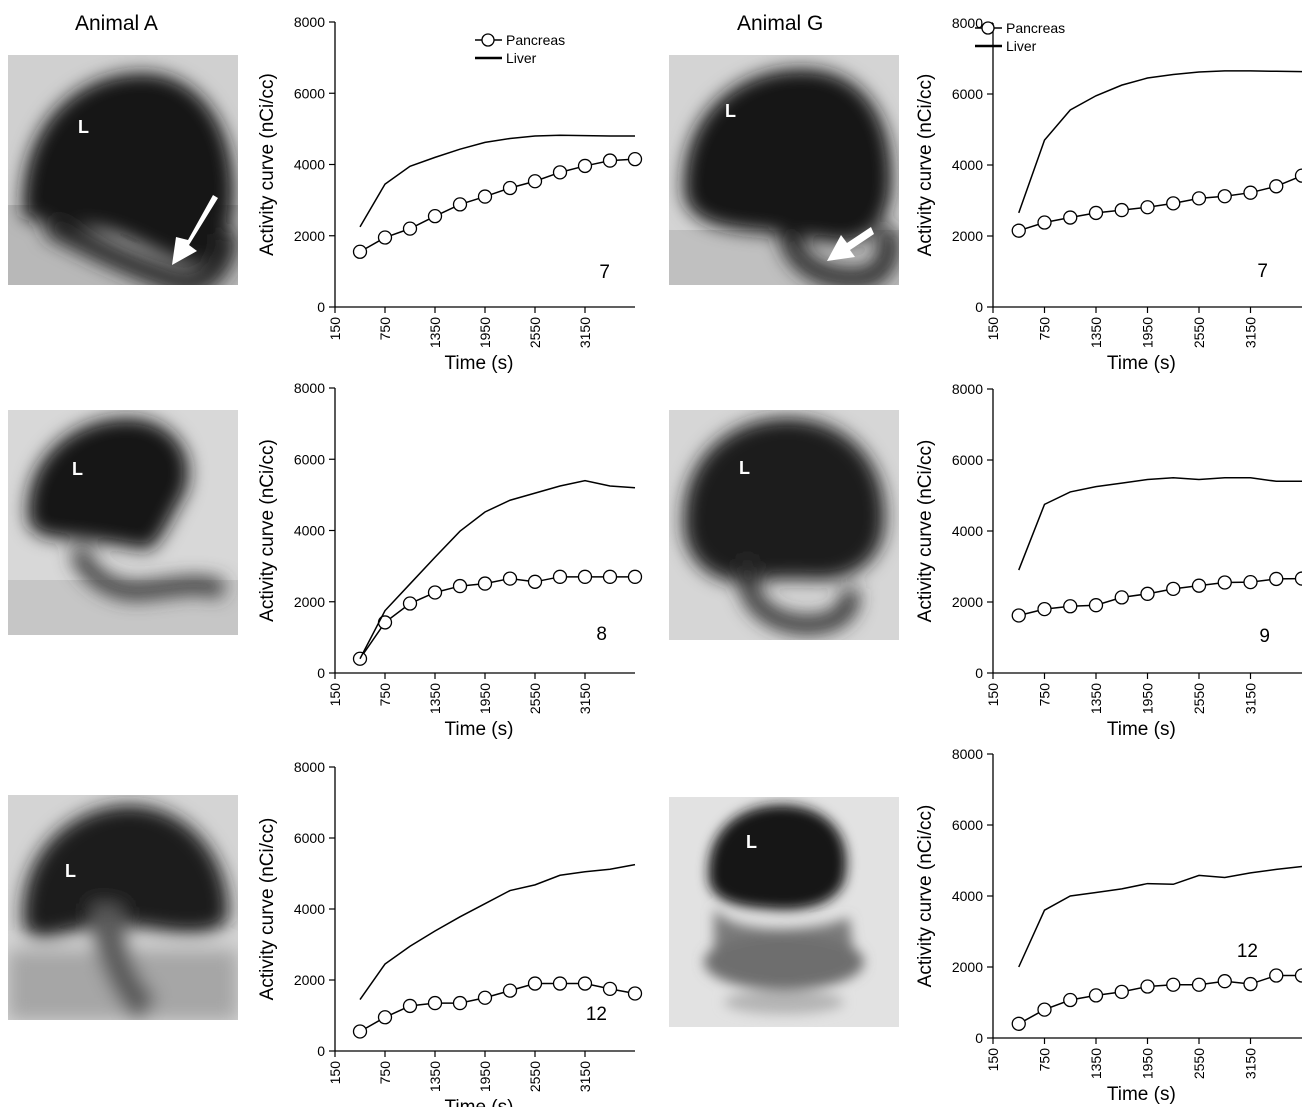 The height and width of the screenshot is (1107, 1302). I want to click on scan-image-a-row2: L, so click(123, 522).